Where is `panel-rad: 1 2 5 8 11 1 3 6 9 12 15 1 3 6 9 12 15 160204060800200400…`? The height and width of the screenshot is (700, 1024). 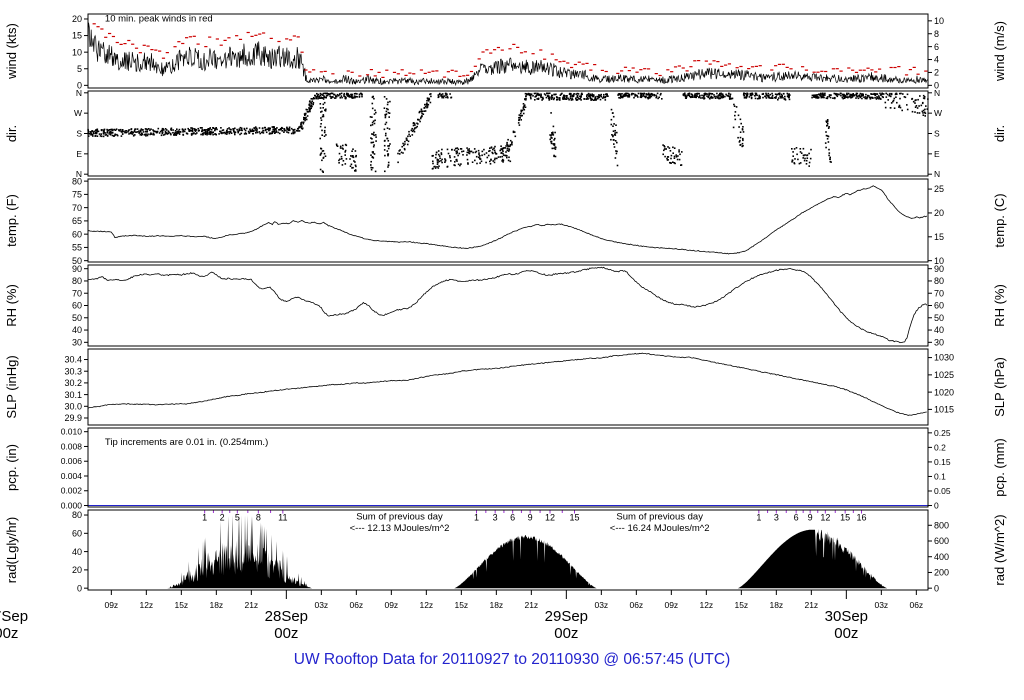 panel-rad: 1 2 5 8 11 1 3 6 9 12 15 1 3 6 9 12 15 160204060800200400… is located at coordinates (505, 551).